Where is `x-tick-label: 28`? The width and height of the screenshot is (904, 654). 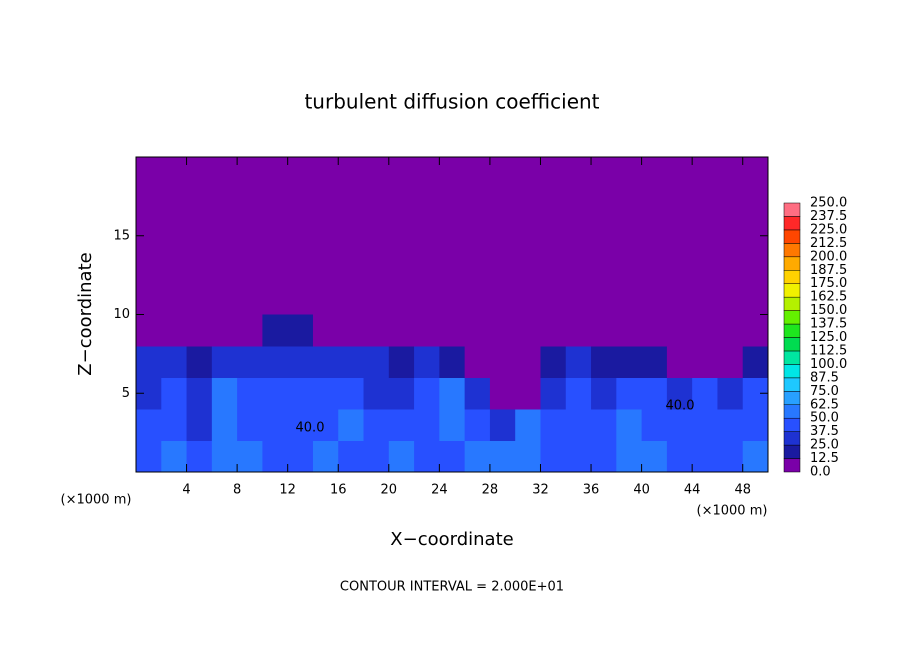 x-tick-label: 28 is located at coordinates (490, 490).